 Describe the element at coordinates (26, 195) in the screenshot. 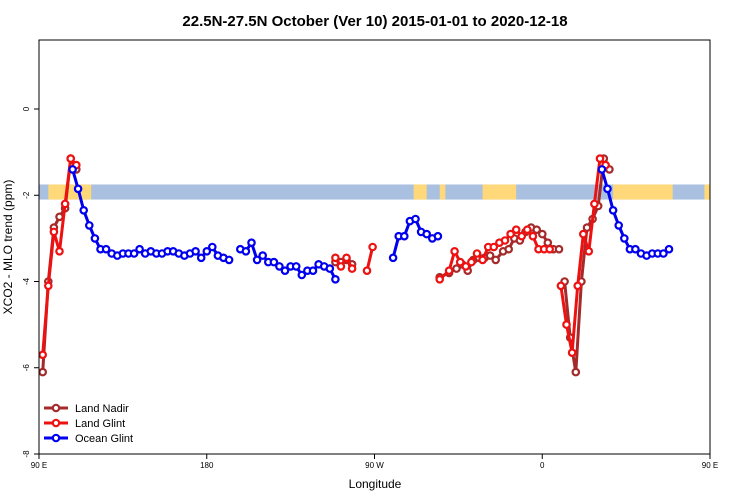

I see `y-tick-label: -2` at that location.